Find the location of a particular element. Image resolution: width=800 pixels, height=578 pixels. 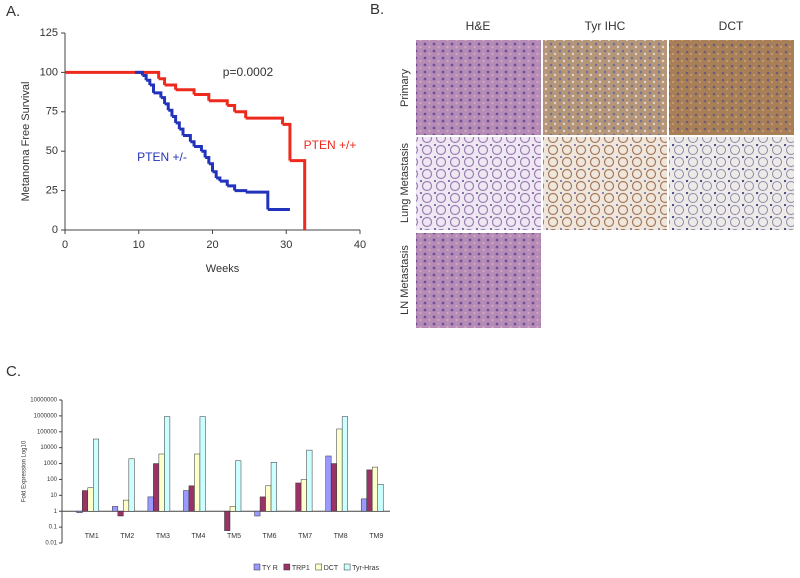

panel-label: B. is located at coordinates (377, 9).